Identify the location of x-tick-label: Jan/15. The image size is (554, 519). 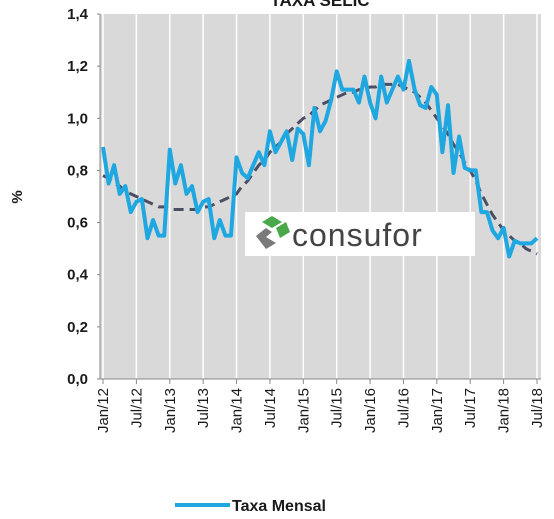
(303, 410).